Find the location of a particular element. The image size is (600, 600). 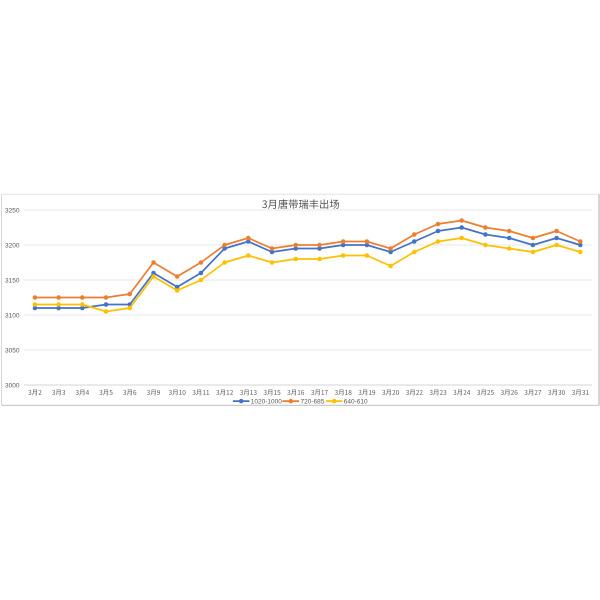

svg-text: 720-685 is located at coordinates (313, 401).